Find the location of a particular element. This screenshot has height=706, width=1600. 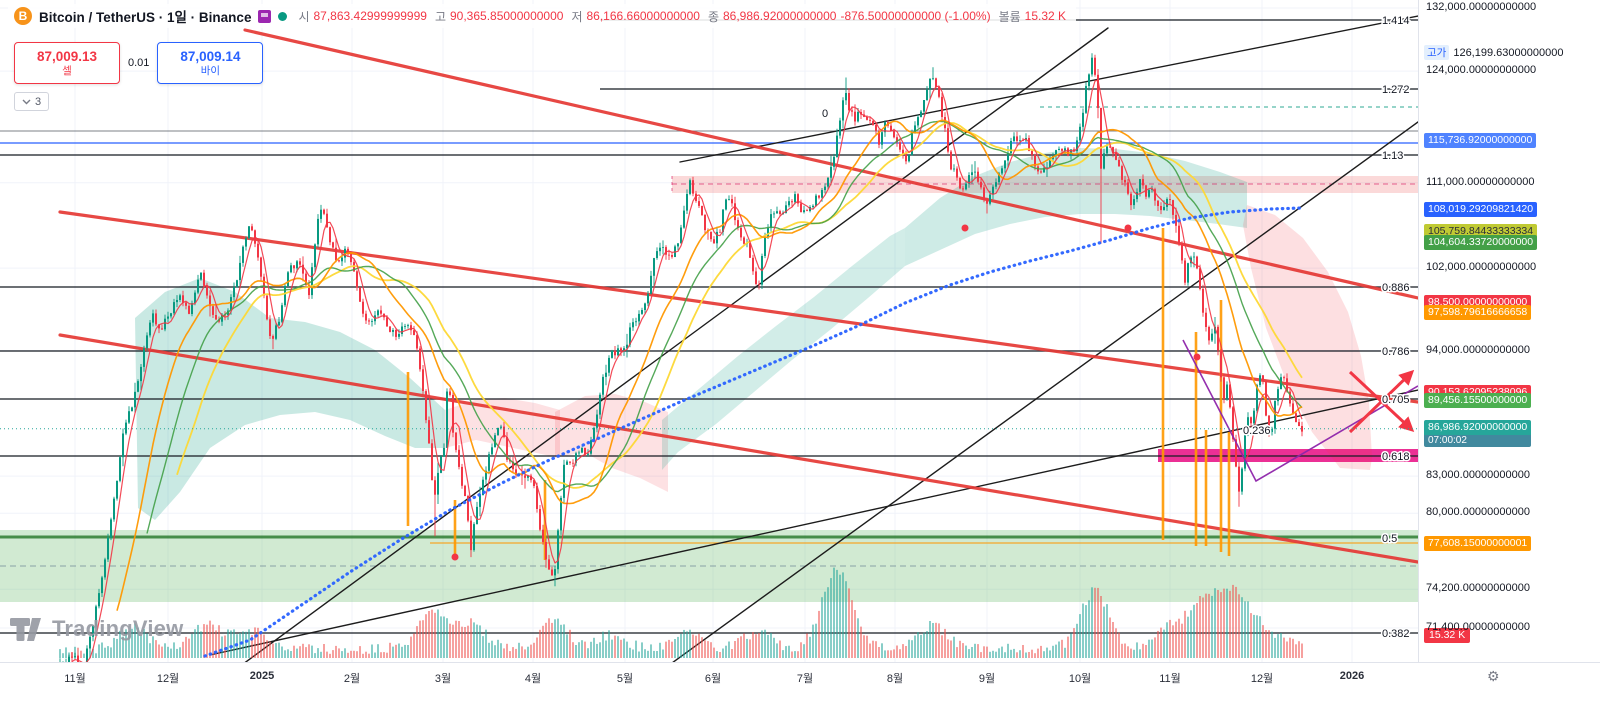

low-value: 86,166.66000000000 is located at coordinates (643, 16).